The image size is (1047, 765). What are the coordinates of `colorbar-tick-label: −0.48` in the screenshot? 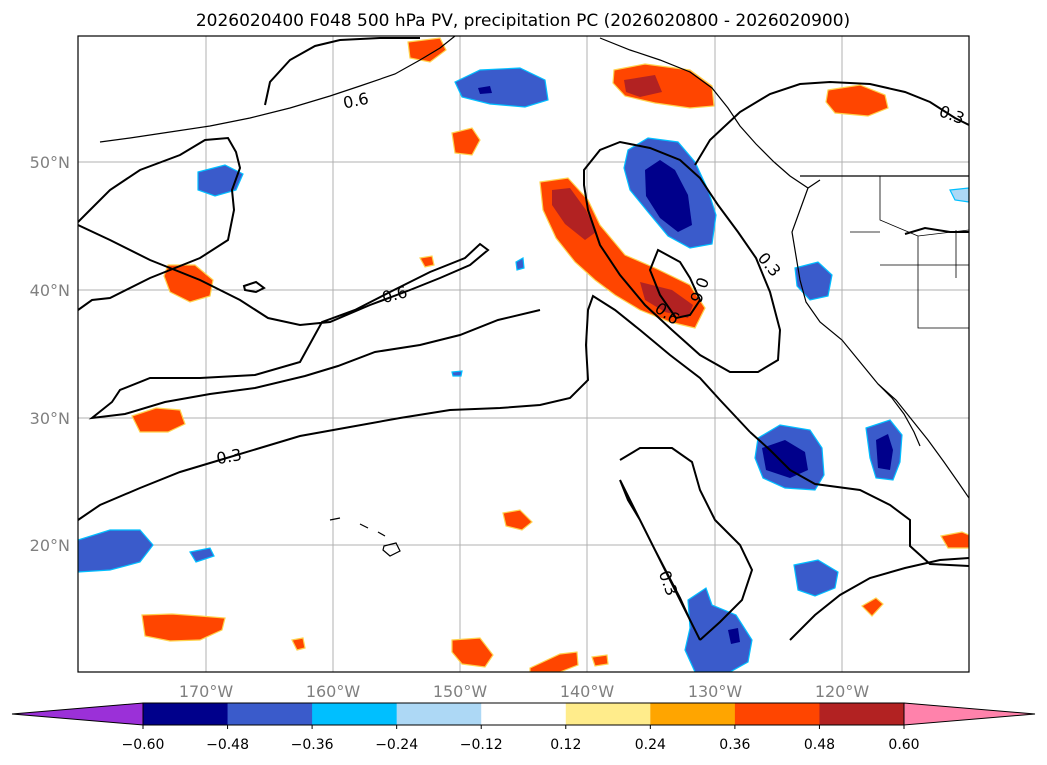 It's located at (227, 745).